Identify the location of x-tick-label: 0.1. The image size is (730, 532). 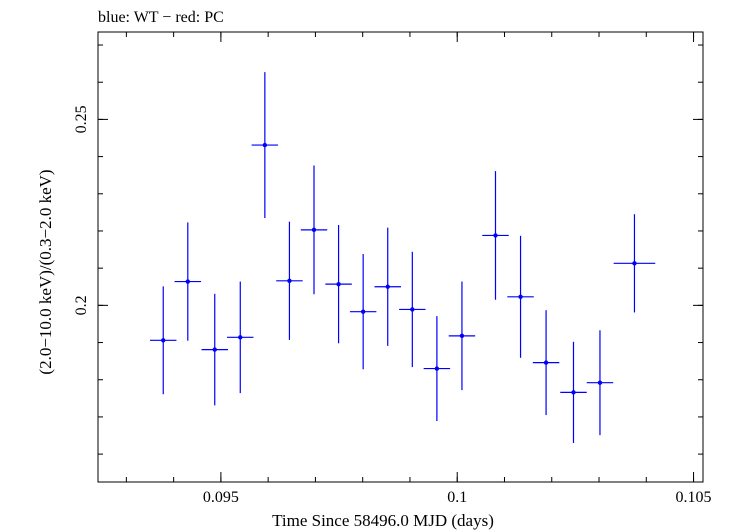
(457, 497).